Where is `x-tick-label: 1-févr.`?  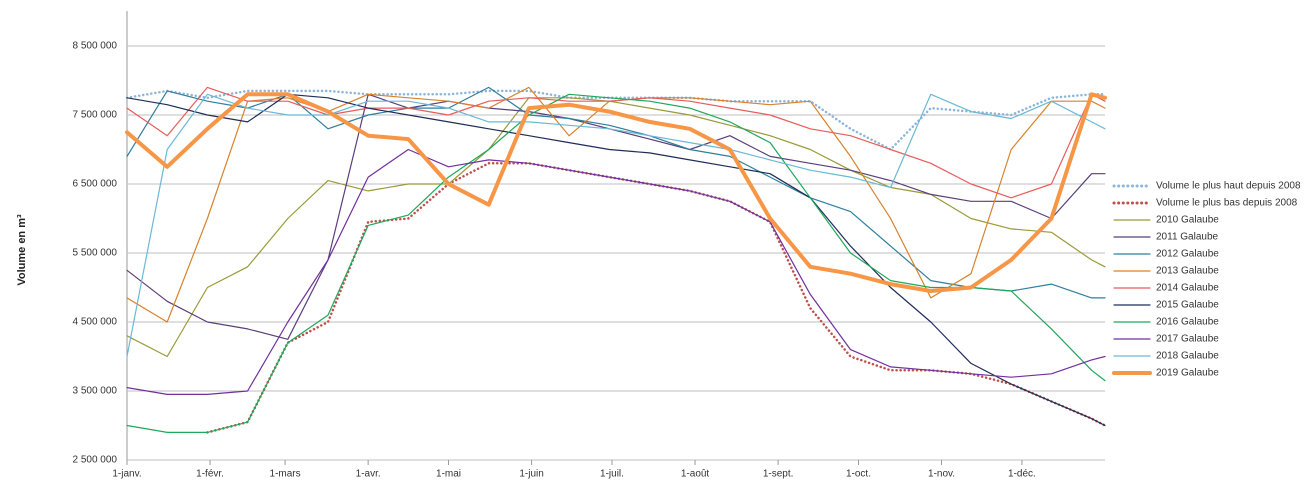
x-tick-label: 1-févr. is located at coordinates (210, 474).